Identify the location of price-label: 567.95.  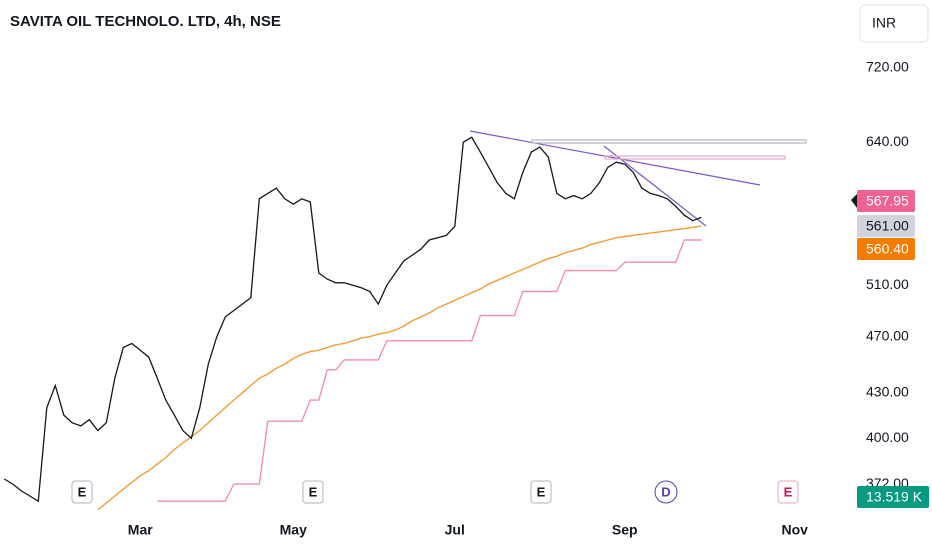
(887, 201).